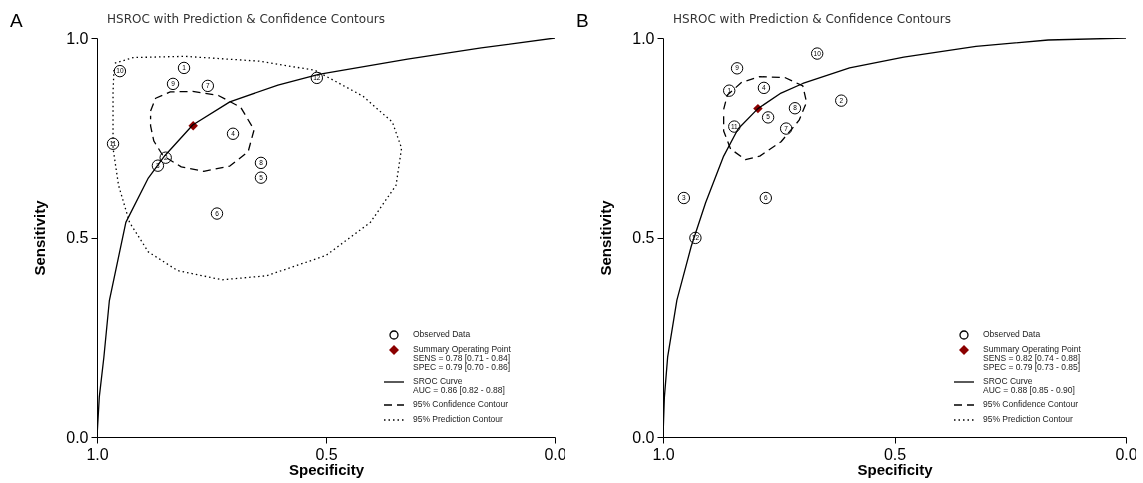 This screenshot has height=483, width=1143. I want to click on annotation: AUC = 0.88 [0.85 - 0.90], so click(1029, 390).